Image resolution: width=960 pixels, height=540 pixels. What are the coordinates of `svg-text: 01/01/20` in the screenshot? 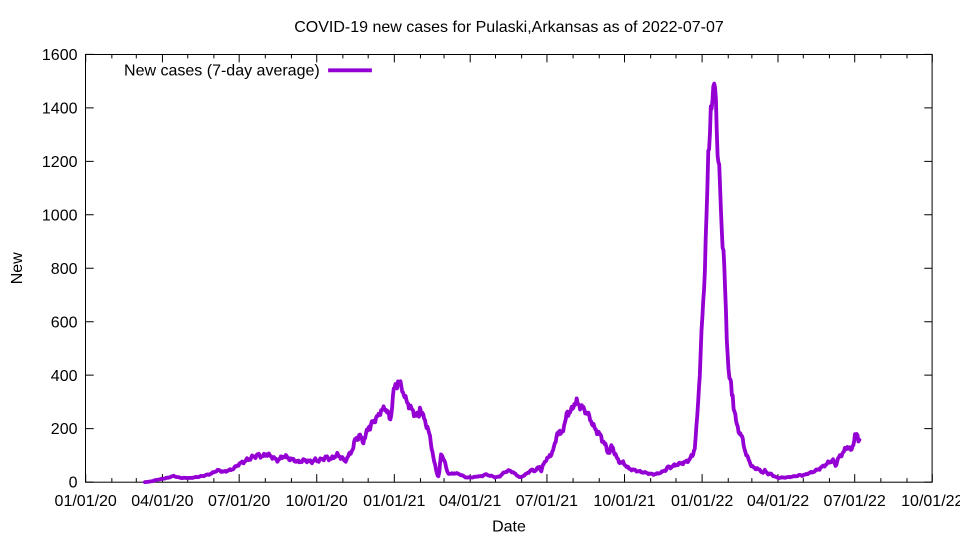 It's located at (86, 501).